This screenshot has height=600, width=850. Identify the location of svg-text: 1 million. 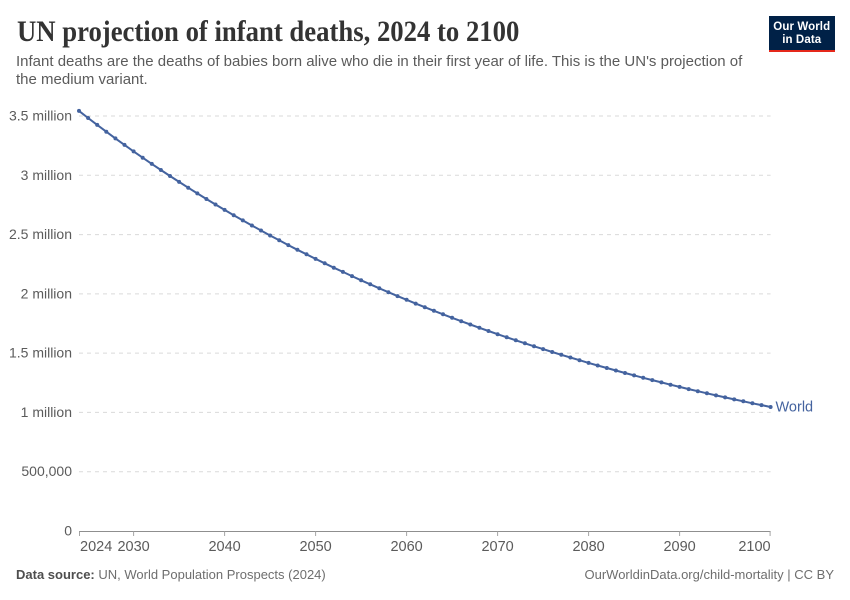
(46, 412).